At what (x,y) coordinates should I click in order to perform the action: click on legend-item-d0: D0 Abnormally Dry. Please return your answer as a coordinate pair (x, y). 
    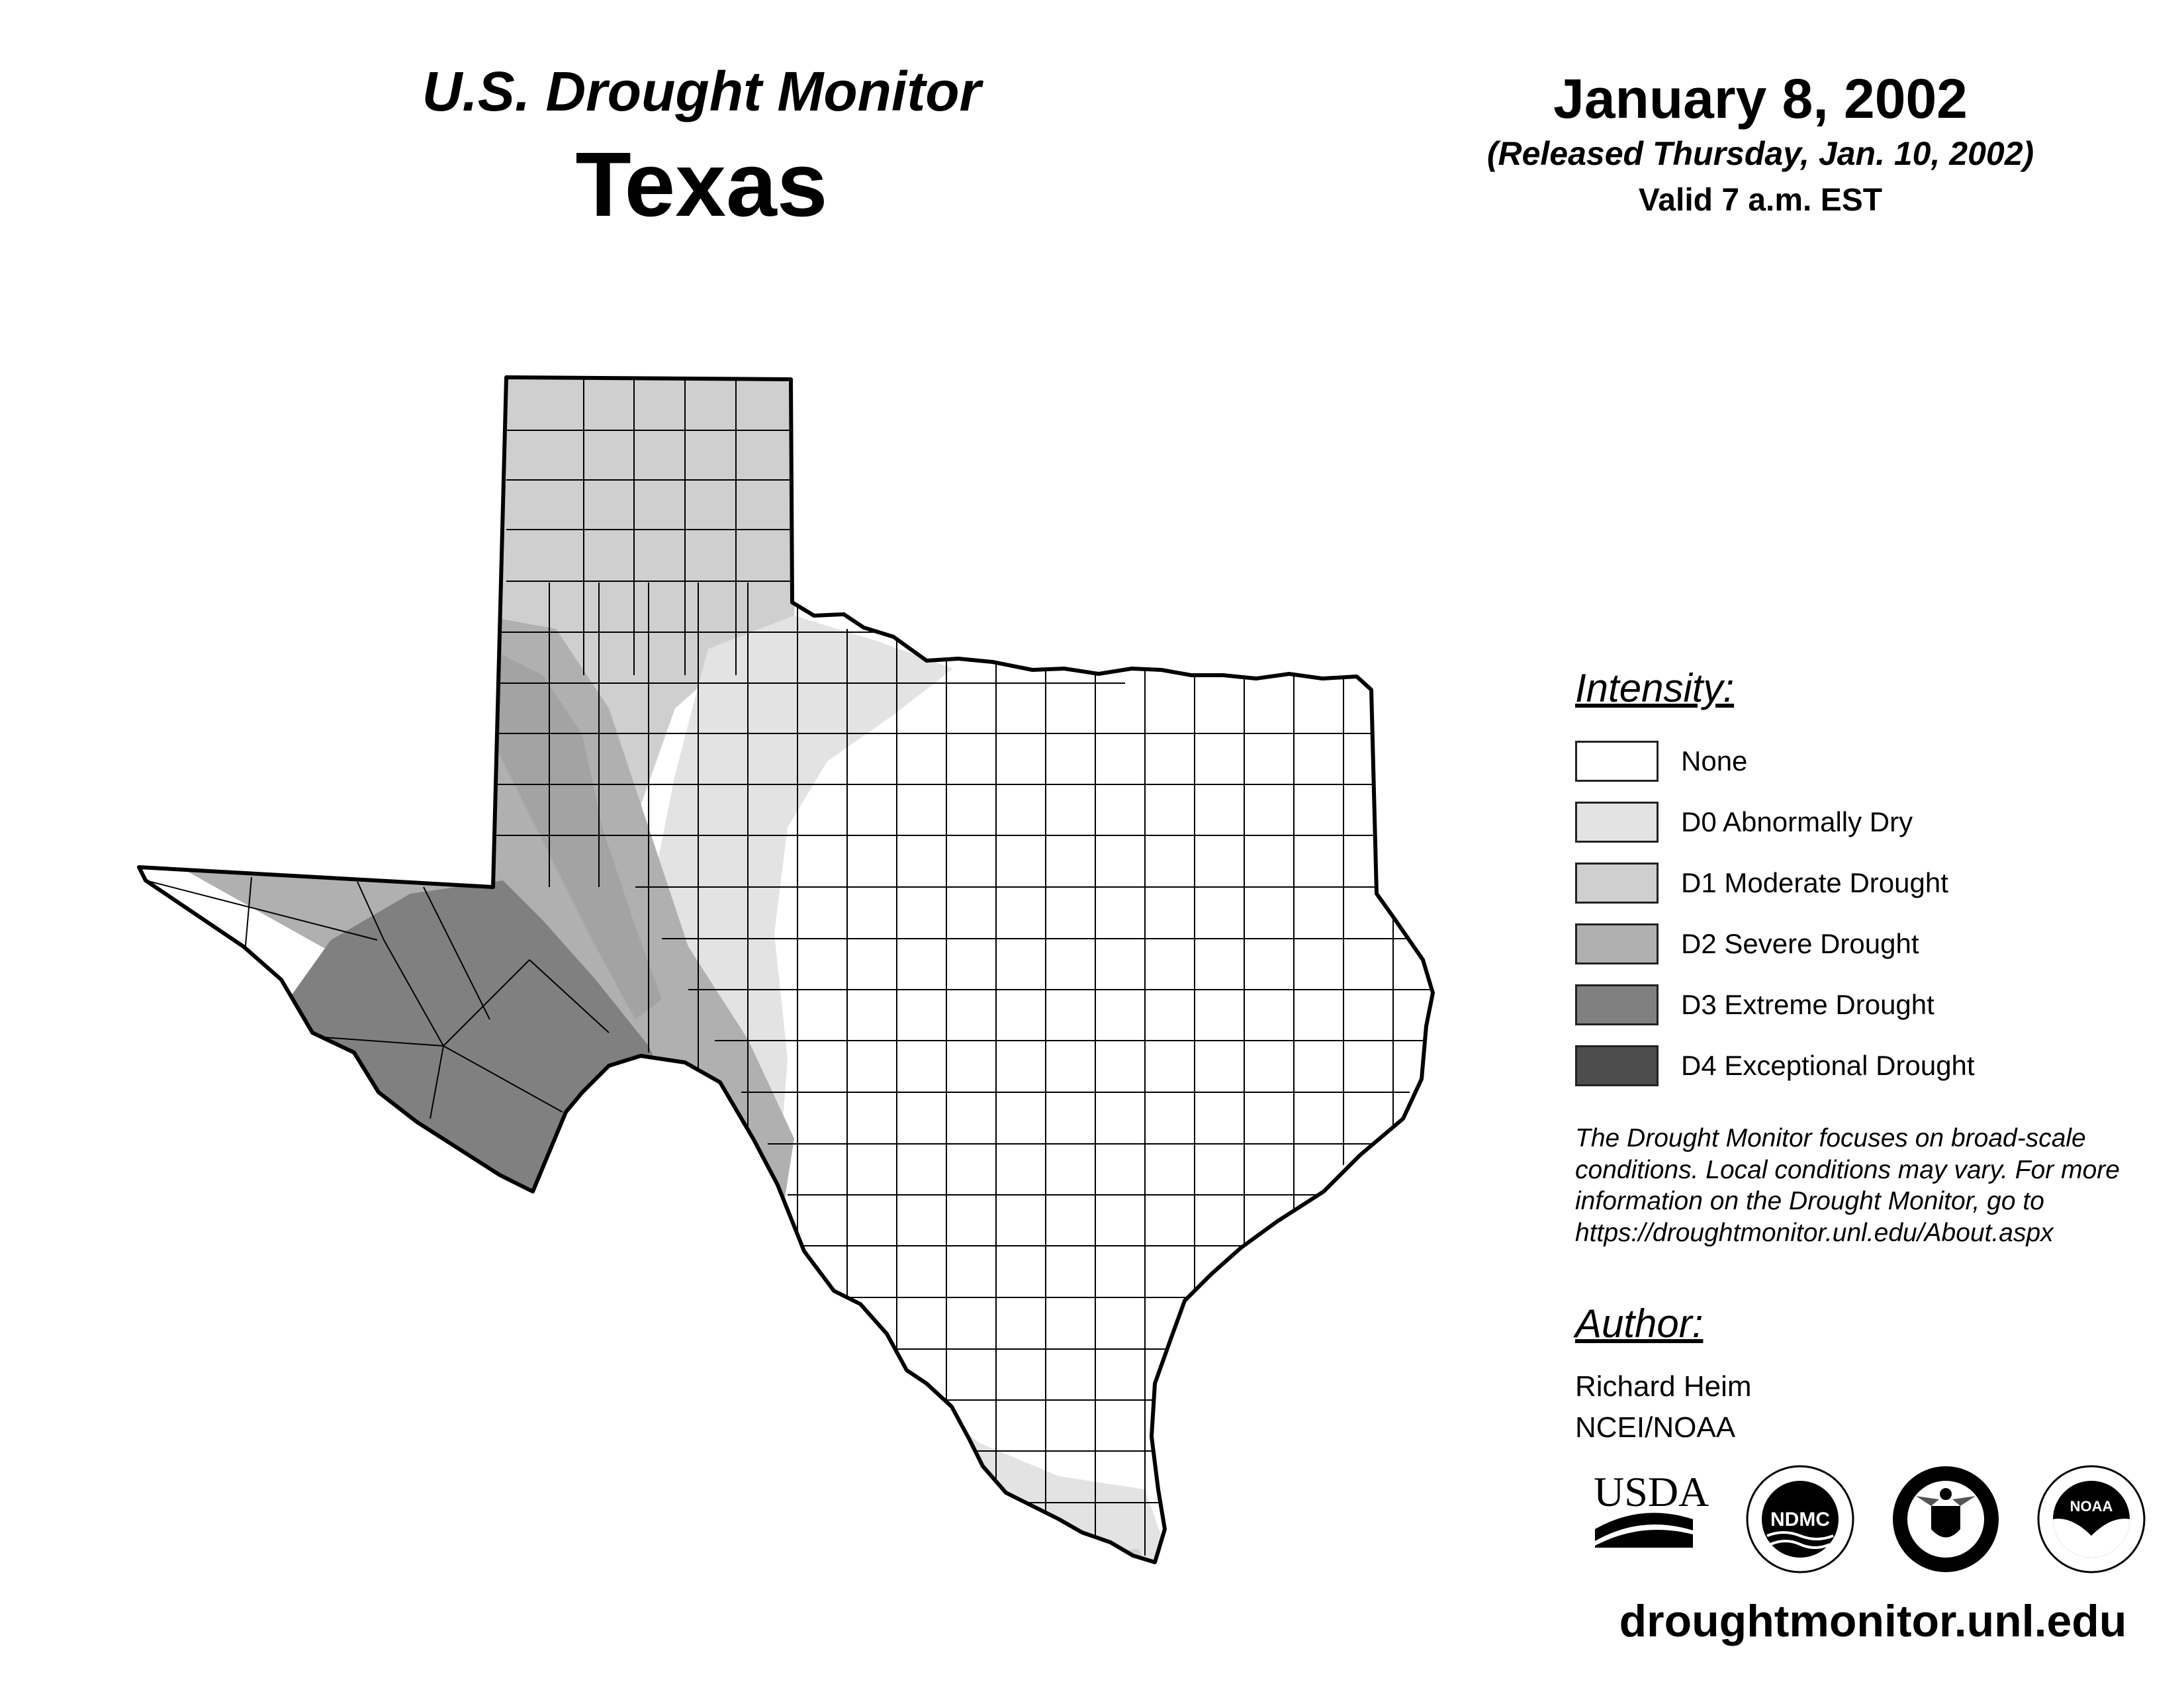
    Looking at the image, I should click on (1873, 822).